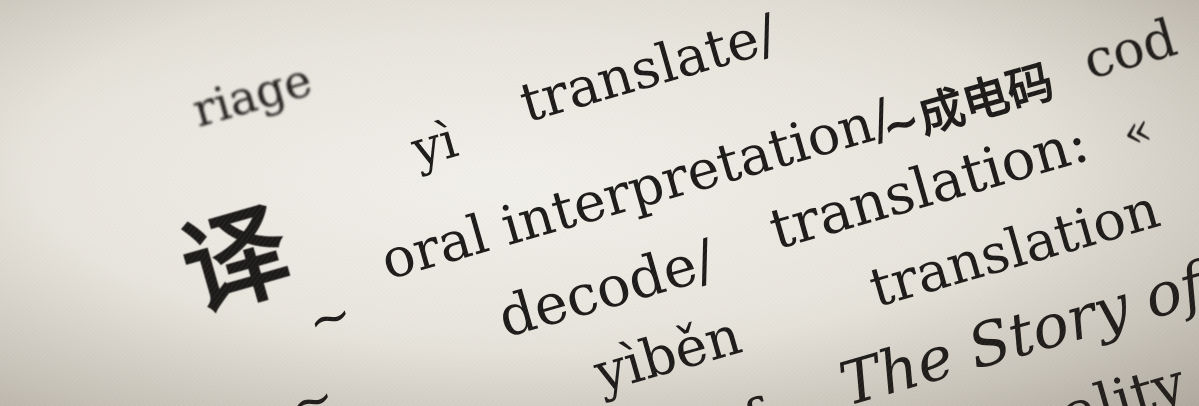 The height and width of the screenshot is (406, 1199). What do you see at coordinates (330, 318) in the screenshot?
I see `tilde-oral: ~` at bounding box center [330, 318].